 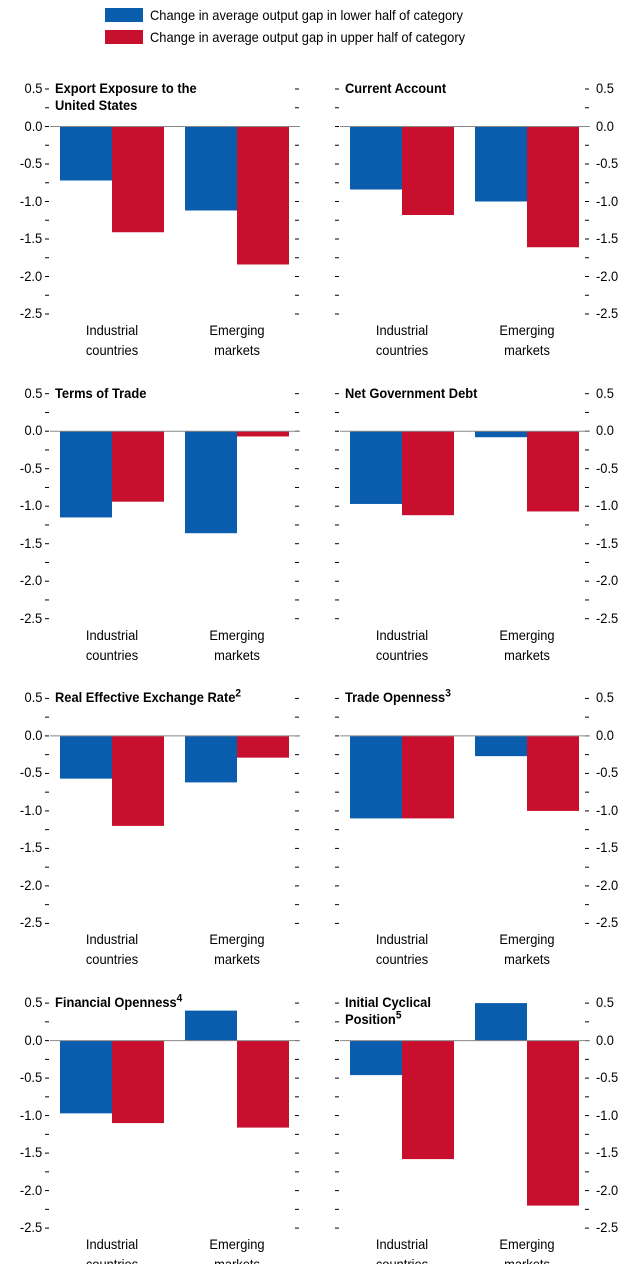 I want to click on panel-title: Terms of Trade, so click(x=101, y=392).